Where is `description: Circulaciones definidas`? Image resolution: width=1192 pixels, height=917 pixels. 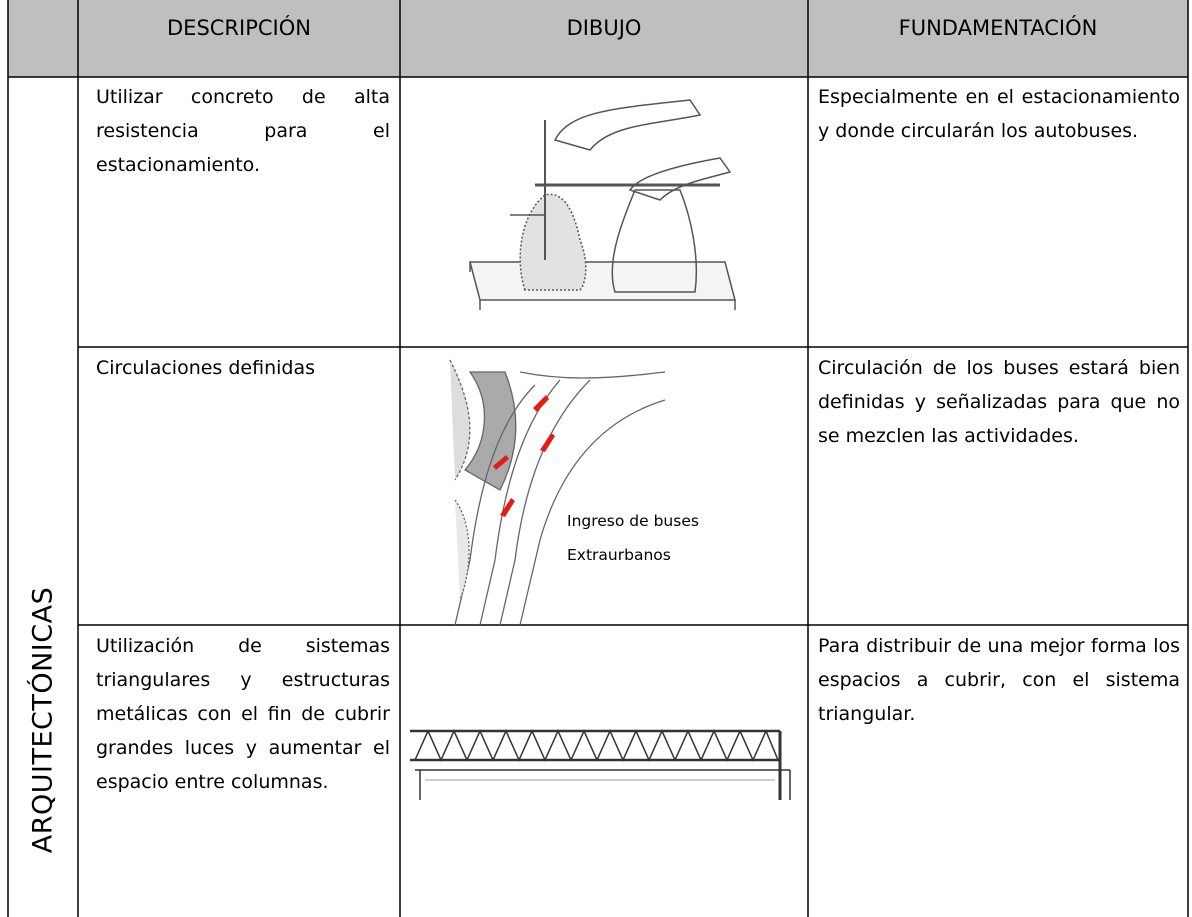 description: Circulaciones definidas is located at coordinates (206, 368).